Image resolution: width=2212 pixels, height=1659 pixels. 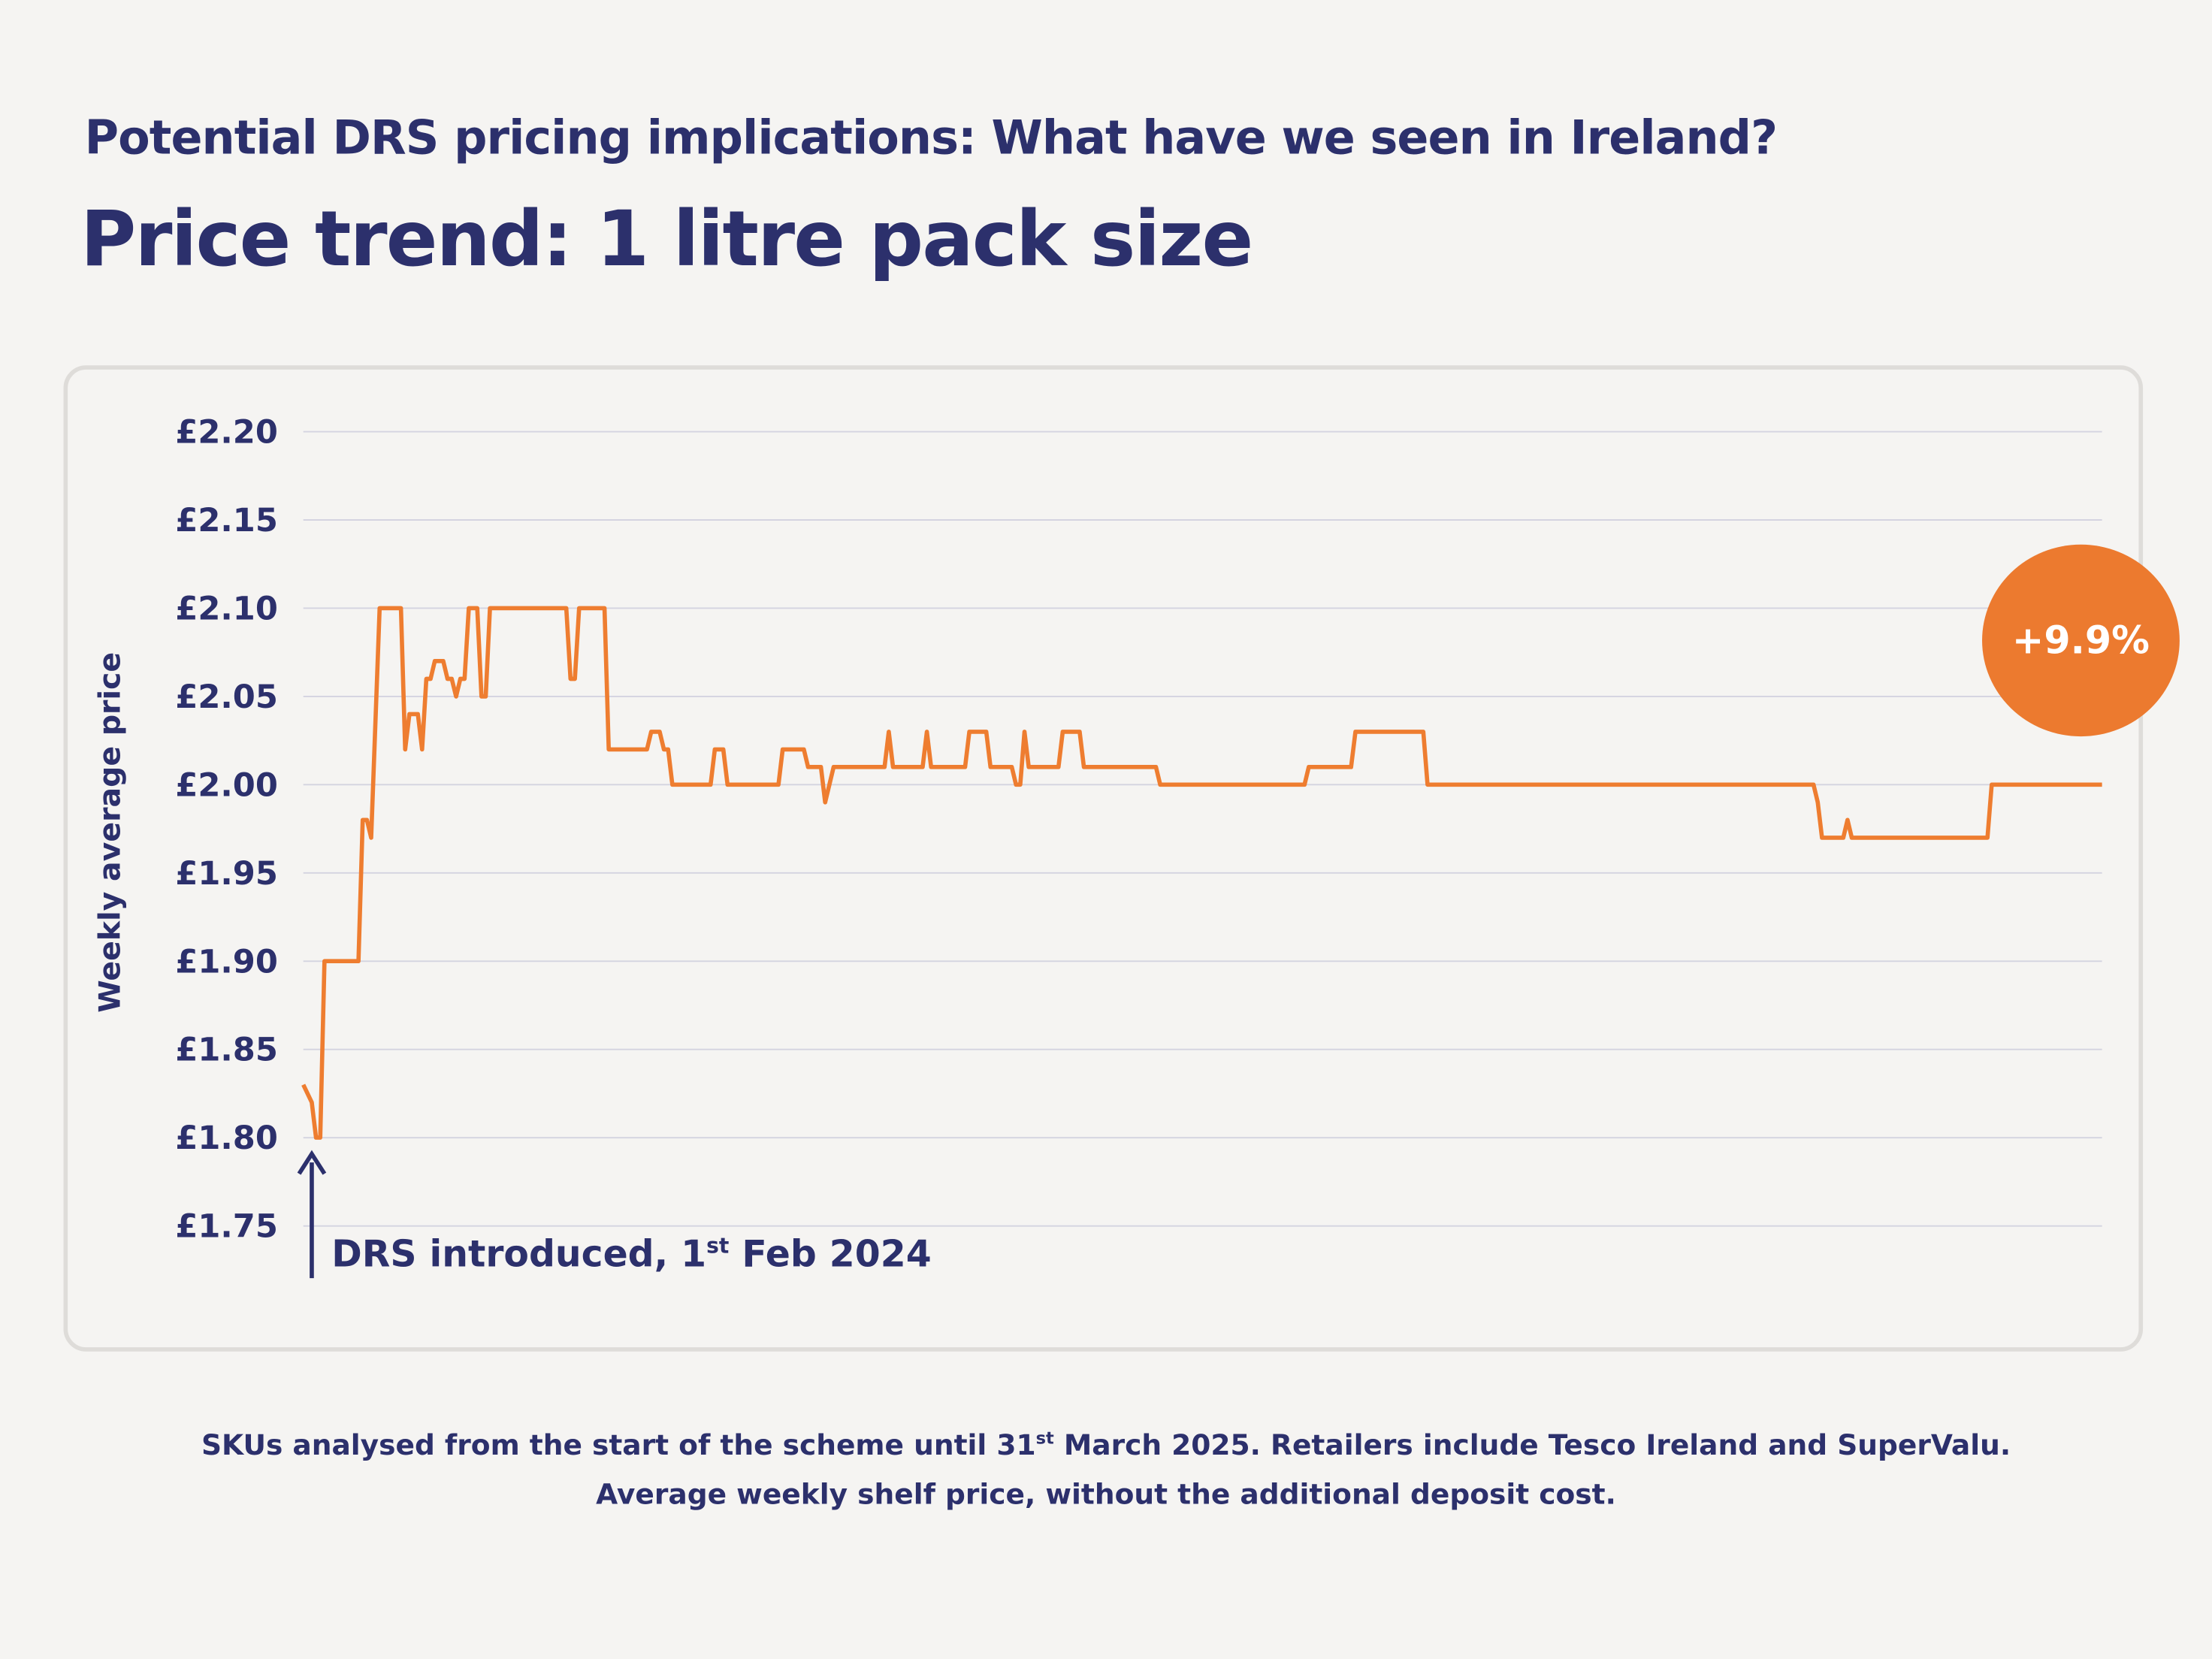 What do you see at coordinates (831, 1255) in the screenshot?
I see `annotation-text-end: Feb 2024` at bounding box center [831, 1255].